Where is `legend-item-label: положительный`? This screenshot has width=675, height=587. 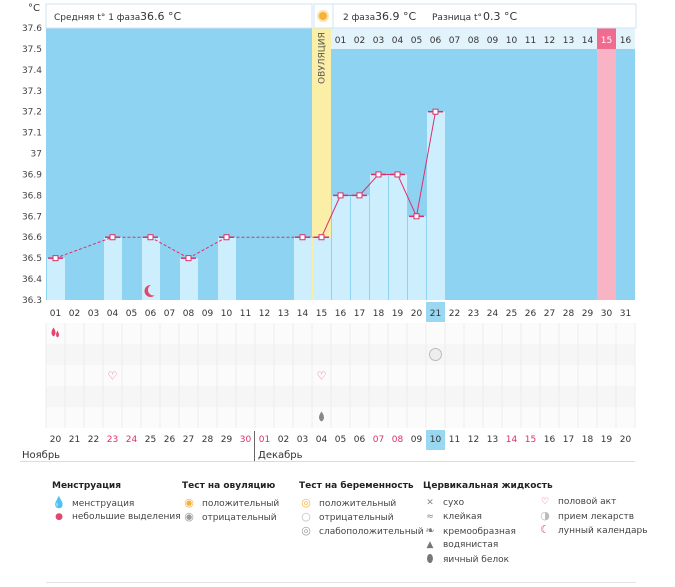 legend-item-label: положительный is located at coordinates (358, 504).